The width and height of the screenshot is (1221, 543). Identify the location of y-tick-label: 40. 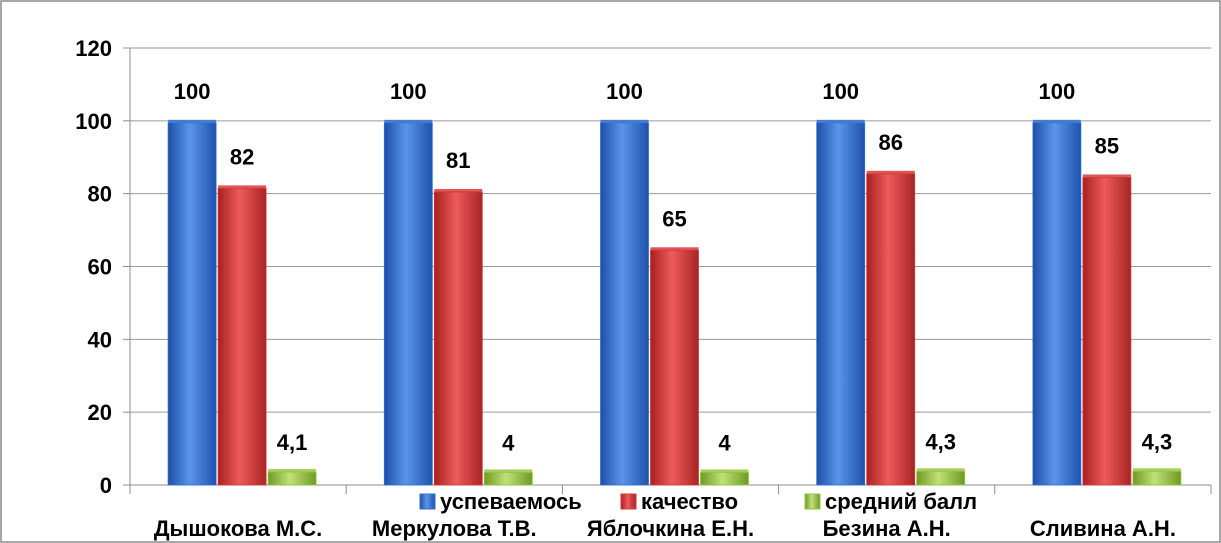
(100, 339).